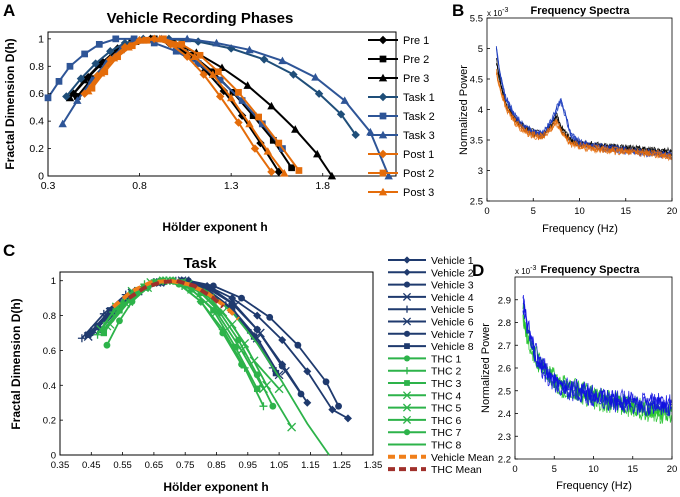 Image resolution: width=680 pixels, height=497 pixels. What do you see at coordinates (48, 186) in the screenshot?
I see `x-tick-label: 0.3` at bounding box center [48, 186].